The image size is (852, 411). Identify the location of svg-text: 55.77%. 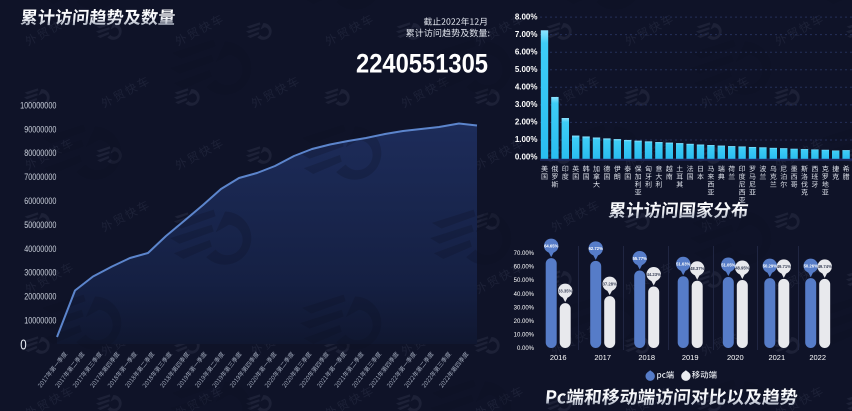
(640, 258).